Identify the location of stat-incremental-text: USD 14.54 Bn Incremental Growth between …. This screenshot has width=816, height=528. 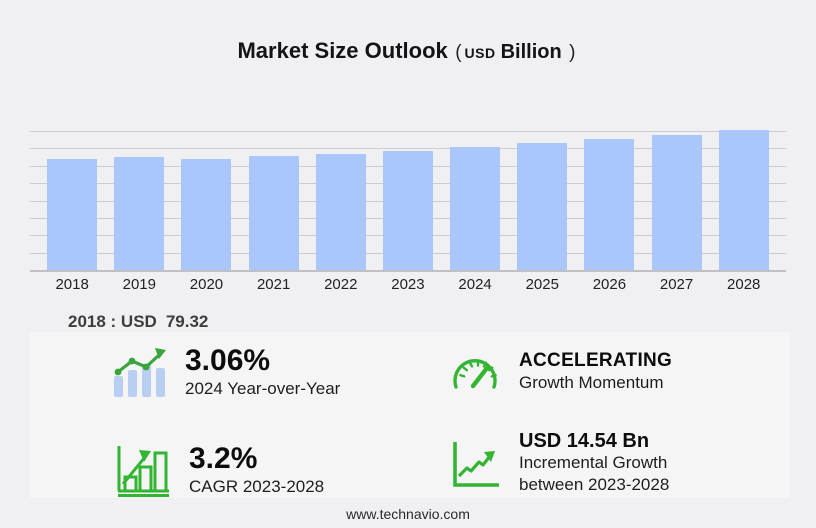
(594, 463).